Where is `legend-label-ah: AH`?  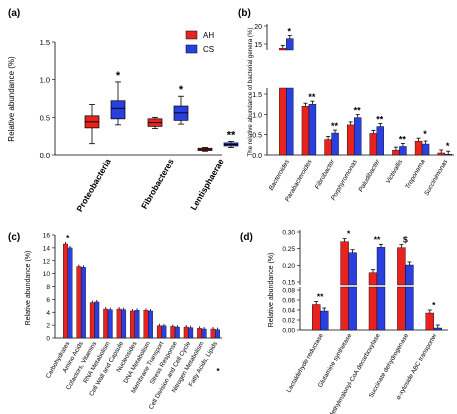
legend-label-ah: AH is located at coordinates (208, 35).